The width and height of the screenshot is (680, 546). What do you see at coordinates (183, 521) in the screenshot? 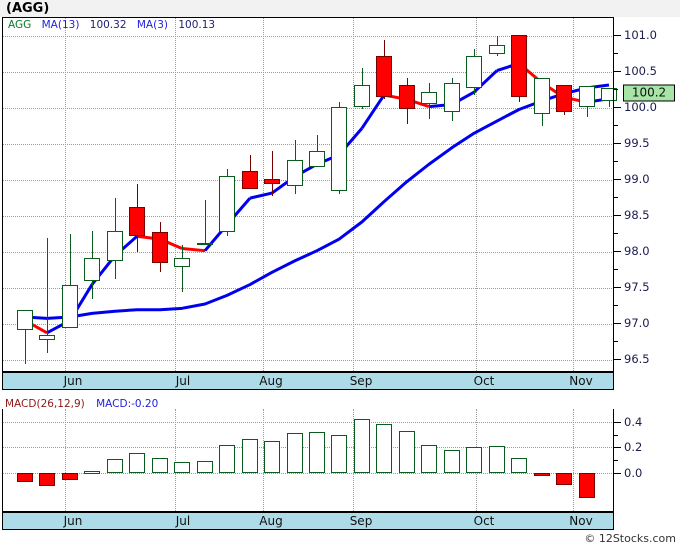
I see `month-label-macd: Jul` at bounding box center [183, 521].